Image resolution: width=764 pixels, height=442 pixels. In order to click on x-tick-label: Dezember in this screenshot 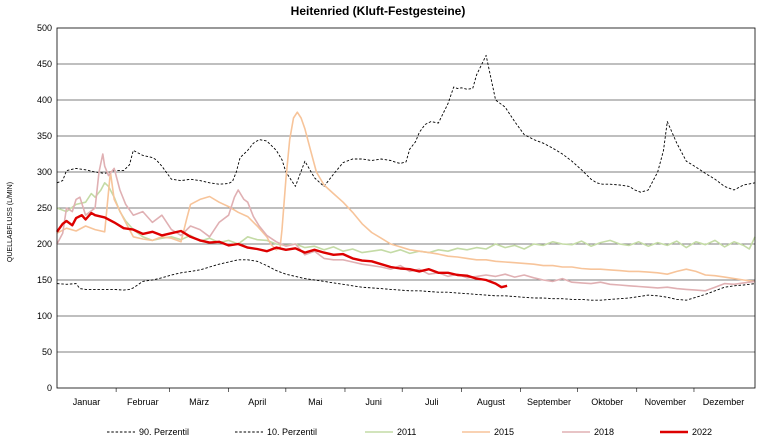, I will do `click(724, 402)`.